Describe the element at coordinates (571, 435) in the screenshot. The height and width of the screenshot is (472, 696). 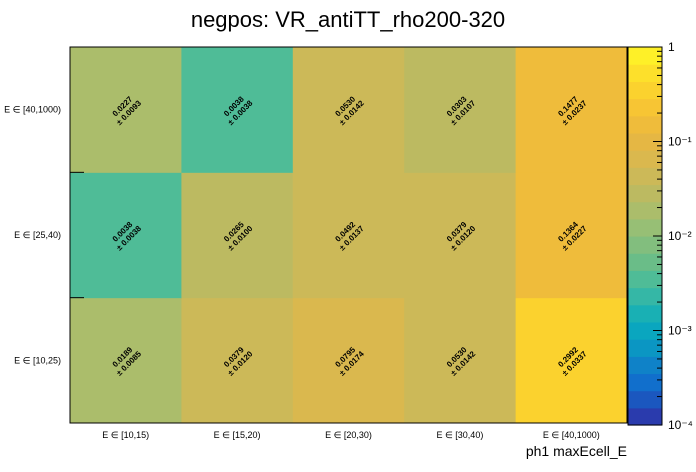
I see `x-tick-label: E ∈ [40,1000)` at that location.